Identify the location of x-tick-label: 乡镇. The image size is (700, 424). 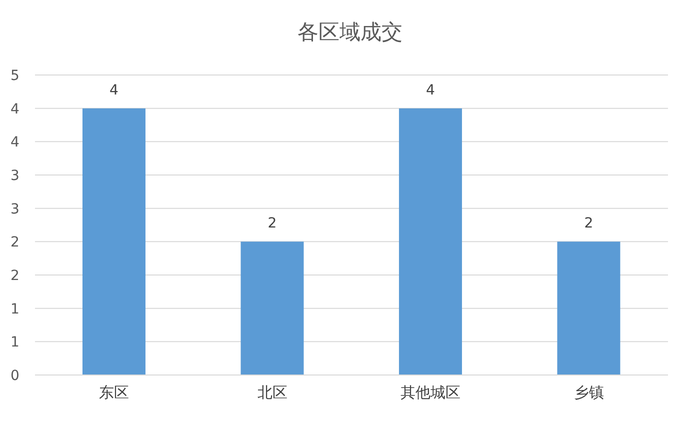
(589, 393).